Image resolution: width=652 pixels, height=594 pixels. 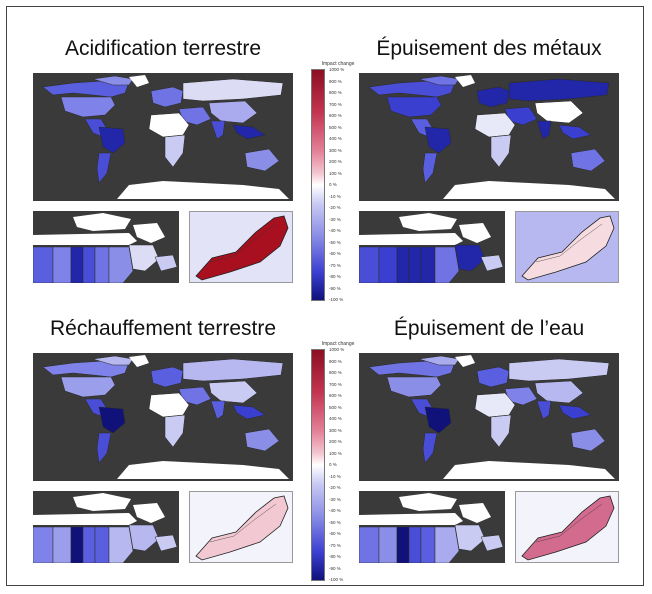 What do you see at coordinates (163, 48) in the screenshot?
I see `panel-title: Acidification terrestre` at bounding box center [163, 48].